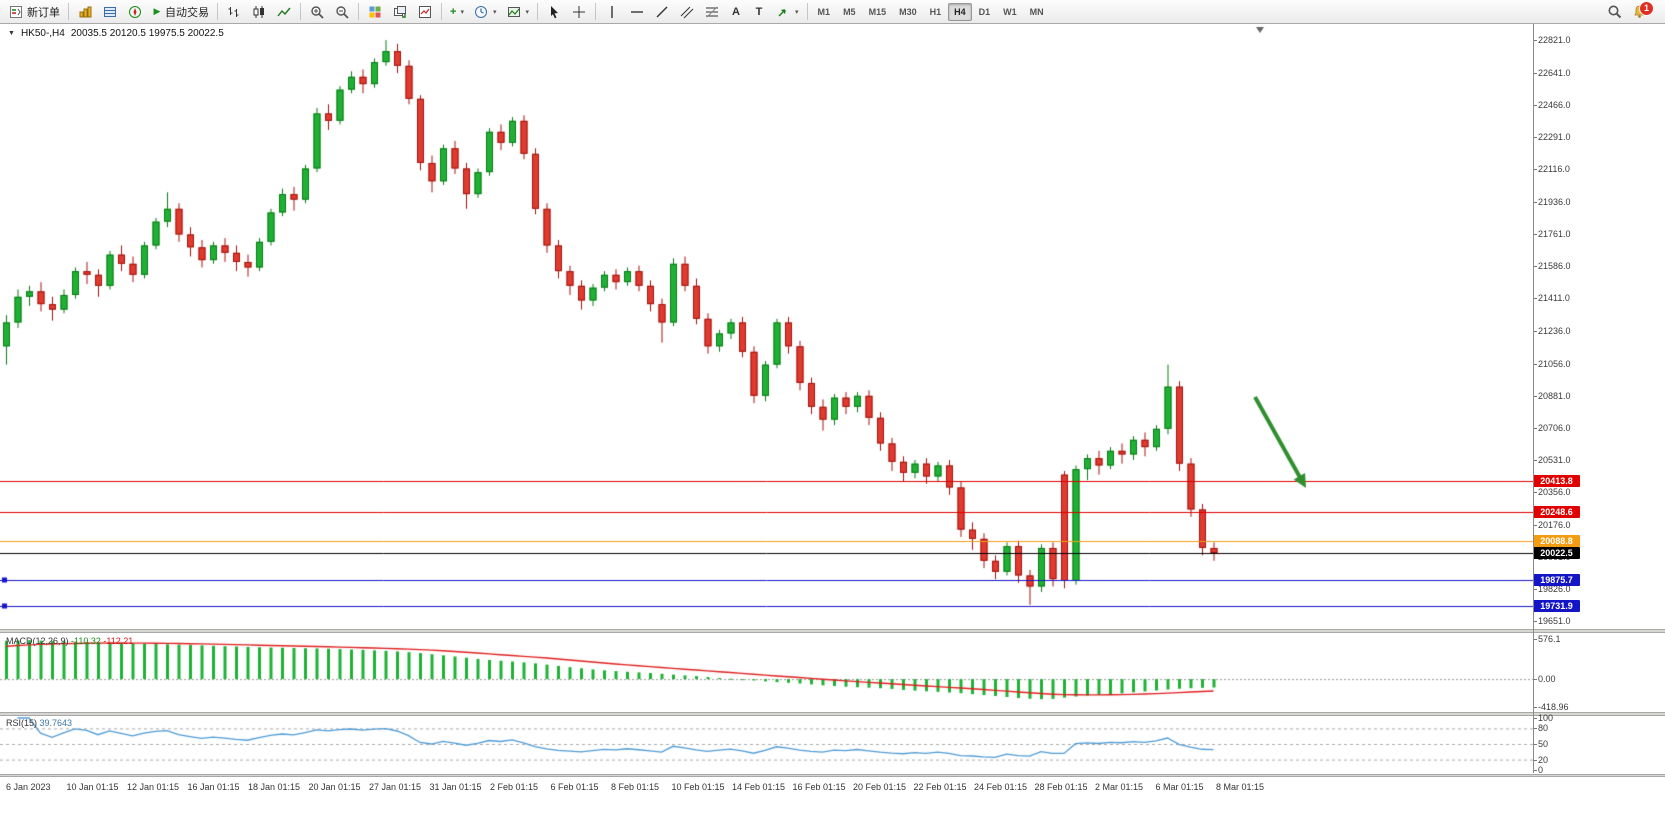  What do you see at coordinates (880, 787) in the screenshot?
I see `date-axis-label: 20 Feb 01:15` at bounding box center [880, 787].